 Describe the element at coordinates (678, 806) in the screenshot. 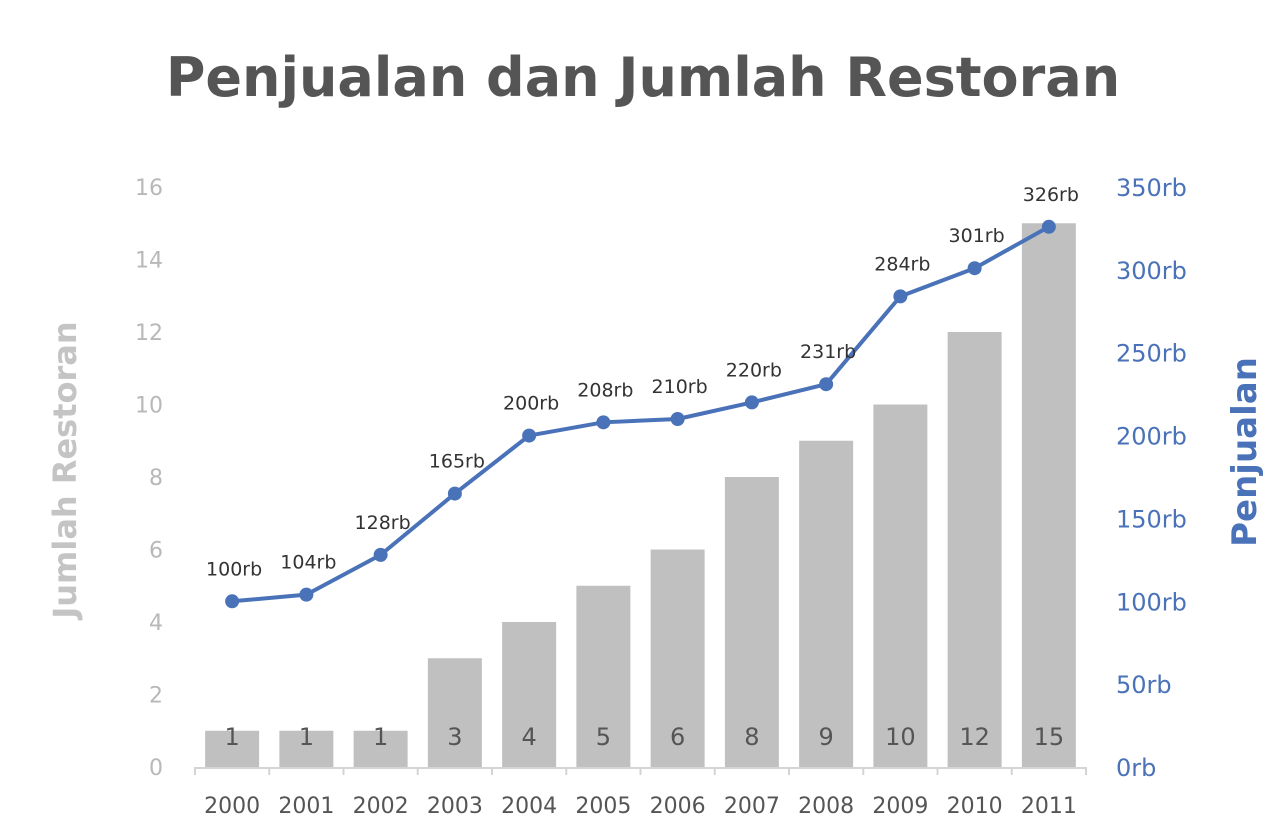

I see `x-tick-label: 2006` at that location.